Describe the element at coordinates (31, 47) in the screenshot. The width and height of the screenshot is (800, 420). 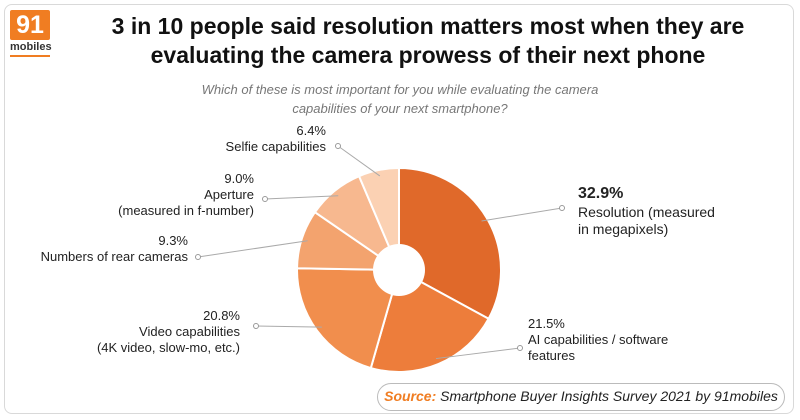
I see `logo-word: mobiles` at that location.